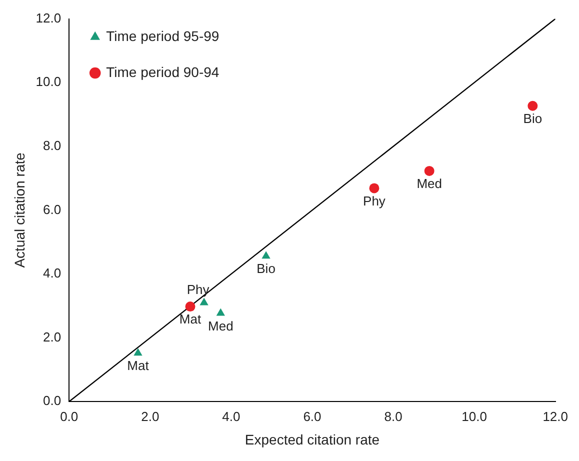  Describe the element at coordinates (231, 416) in the screenshot. I see `x-tick-label: 4.0` at that location.